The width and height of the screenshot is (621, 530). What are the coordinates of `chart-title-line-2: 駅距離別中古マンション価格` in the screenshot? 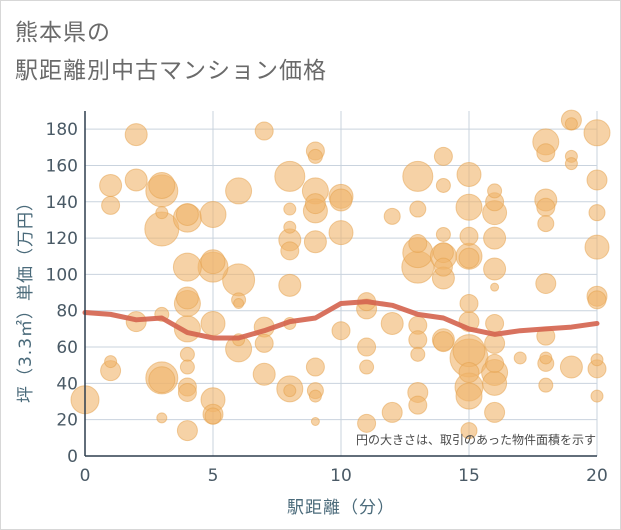 It's located at (171, 71).